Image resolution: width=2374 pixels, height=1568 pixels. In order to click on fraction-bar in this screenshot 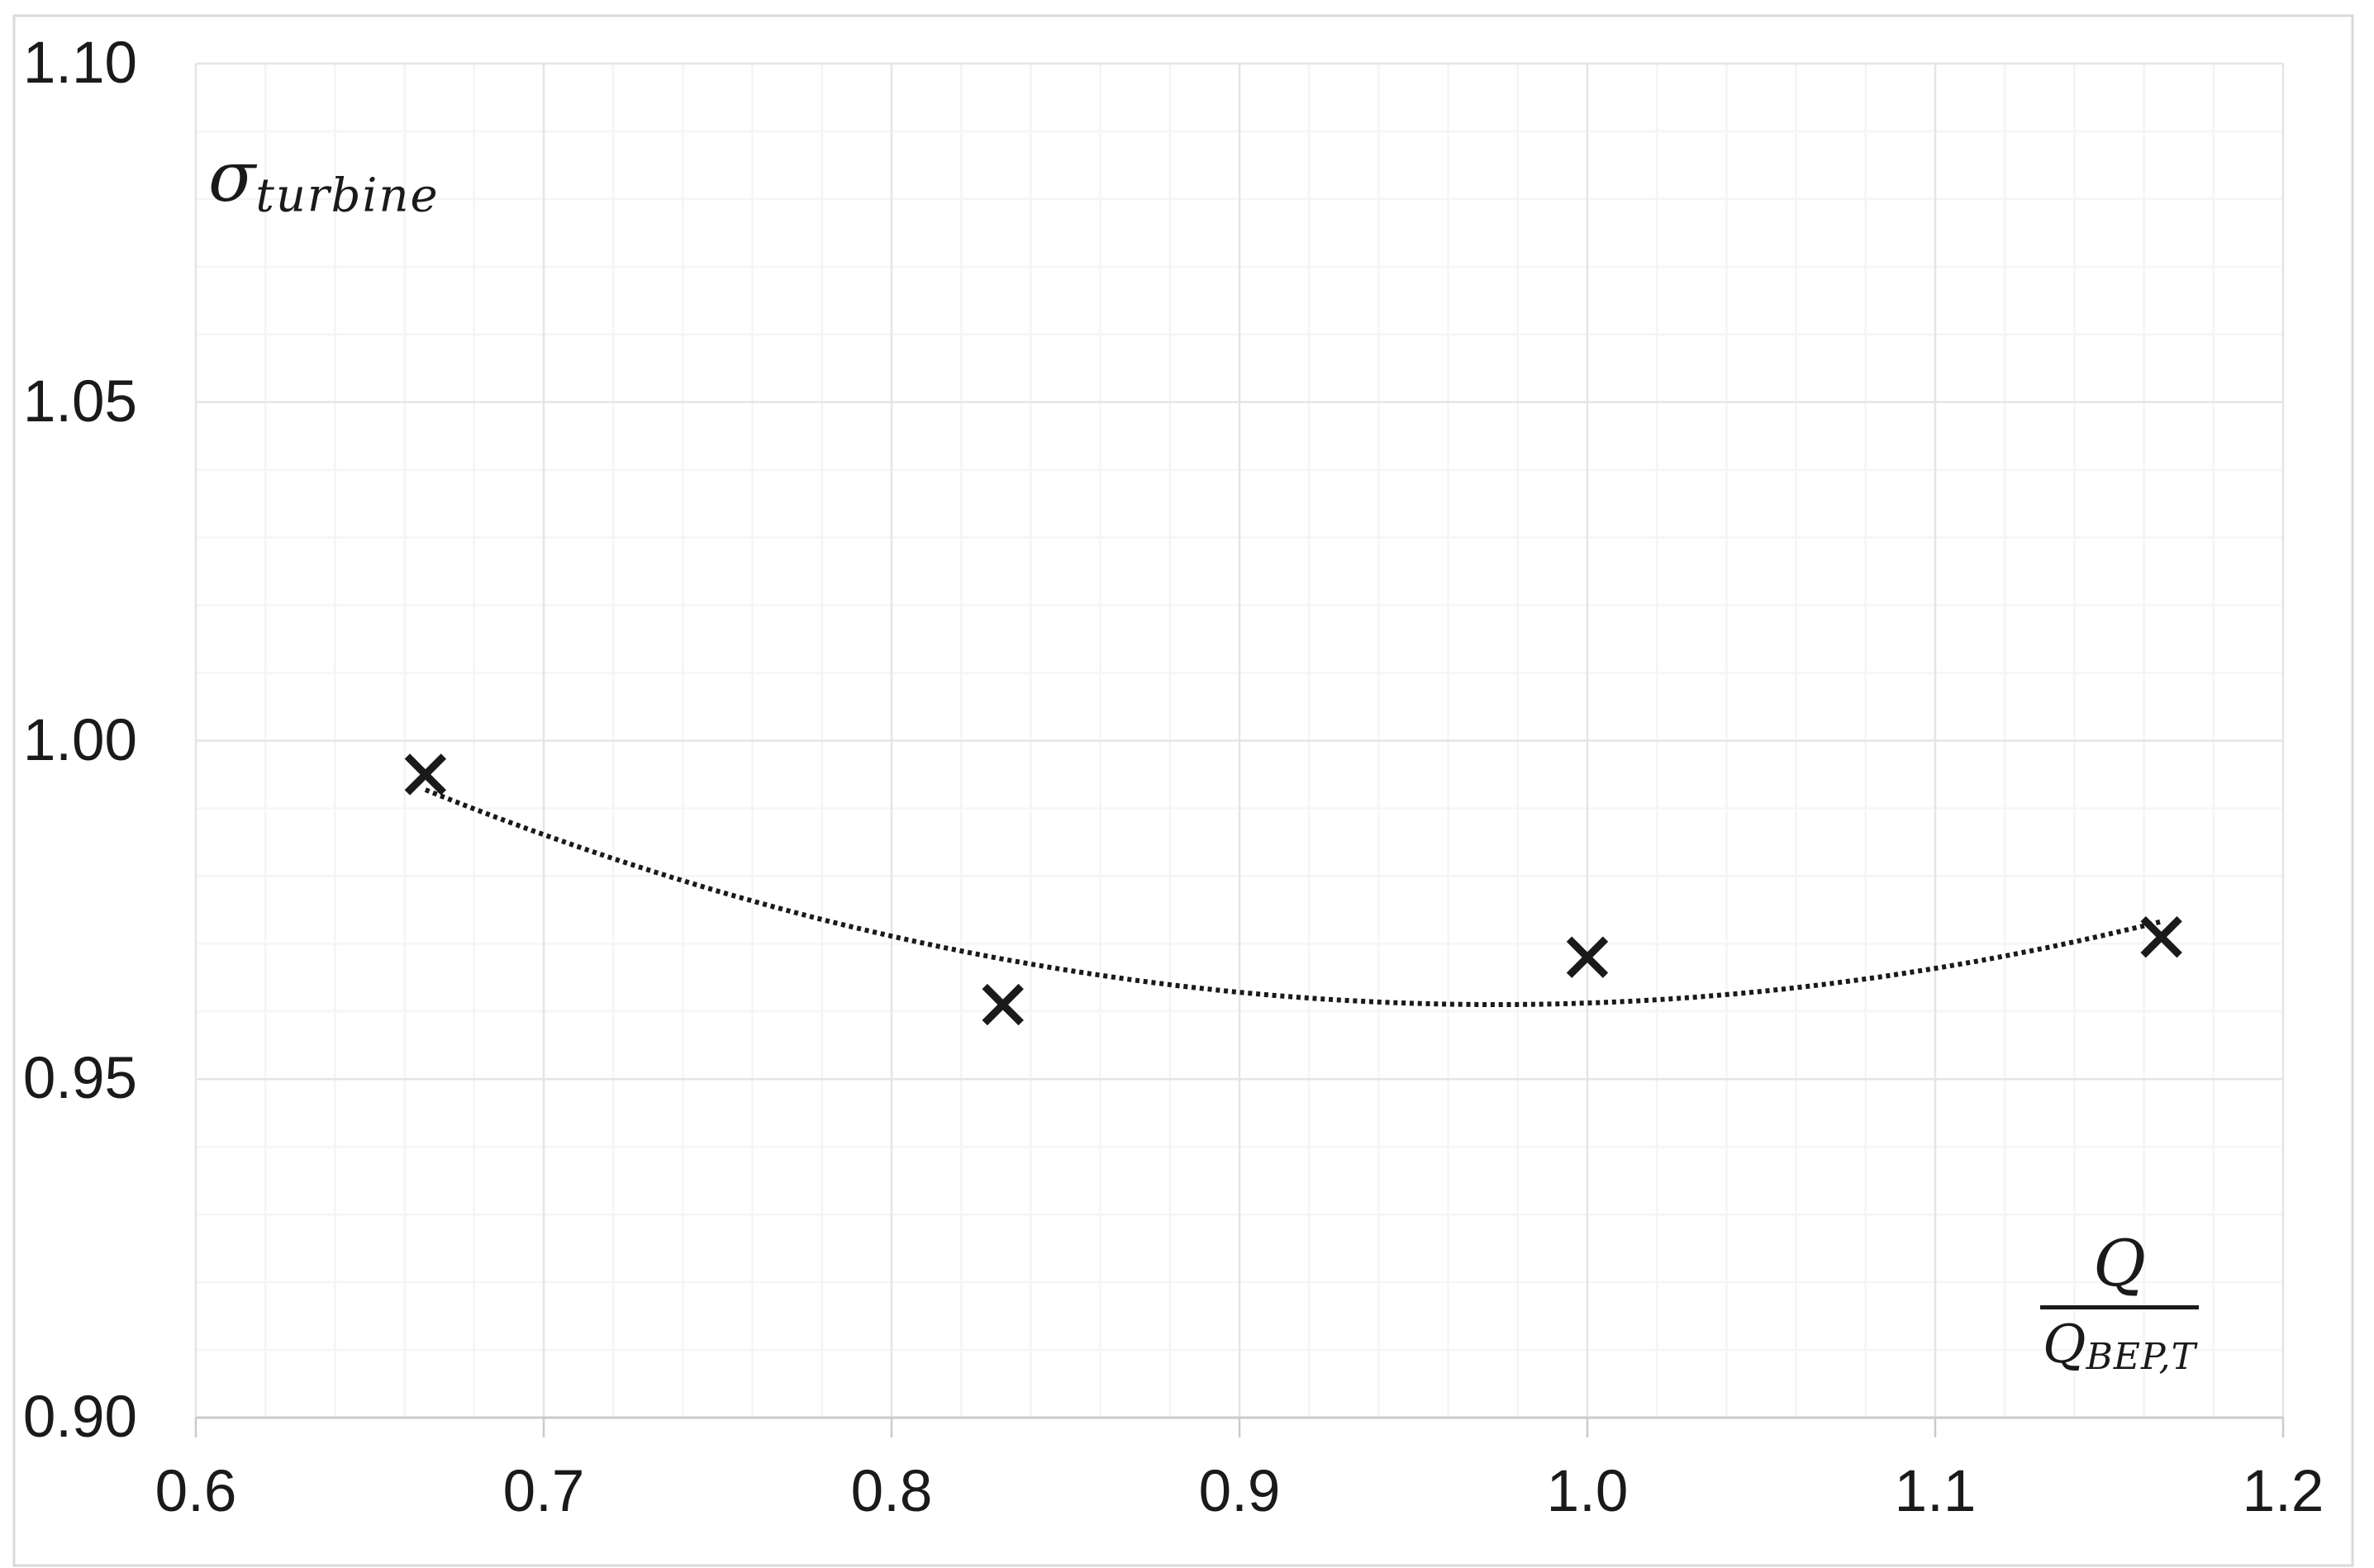, I will do `click(2119, 1307)`.